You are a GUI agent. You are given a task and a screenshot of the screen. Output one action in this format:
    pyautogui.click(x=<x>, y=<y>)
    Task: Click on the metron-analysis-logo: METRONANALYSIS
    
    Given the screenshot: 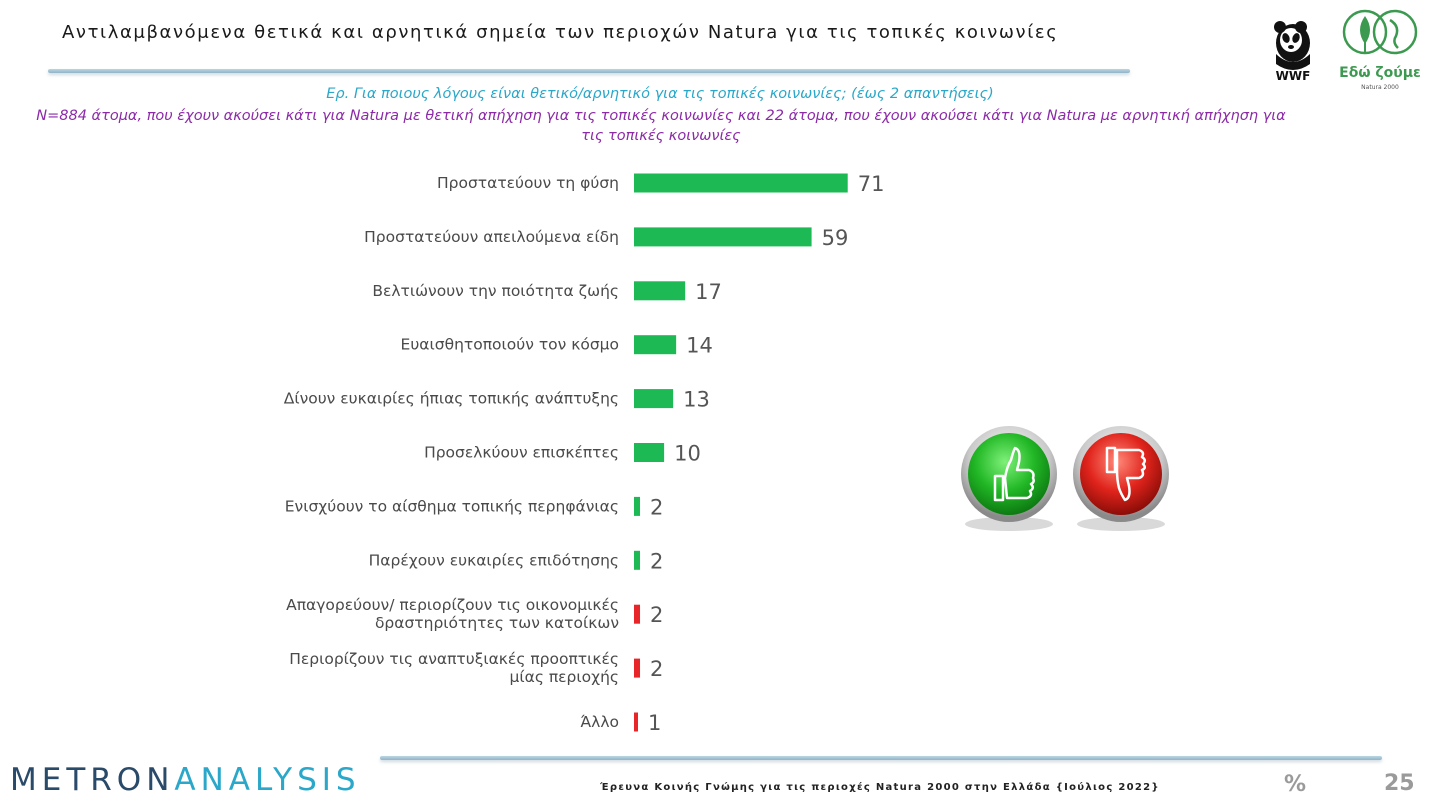 What is the action you would take?
    pyautogui.click(x=185, y=780)
    